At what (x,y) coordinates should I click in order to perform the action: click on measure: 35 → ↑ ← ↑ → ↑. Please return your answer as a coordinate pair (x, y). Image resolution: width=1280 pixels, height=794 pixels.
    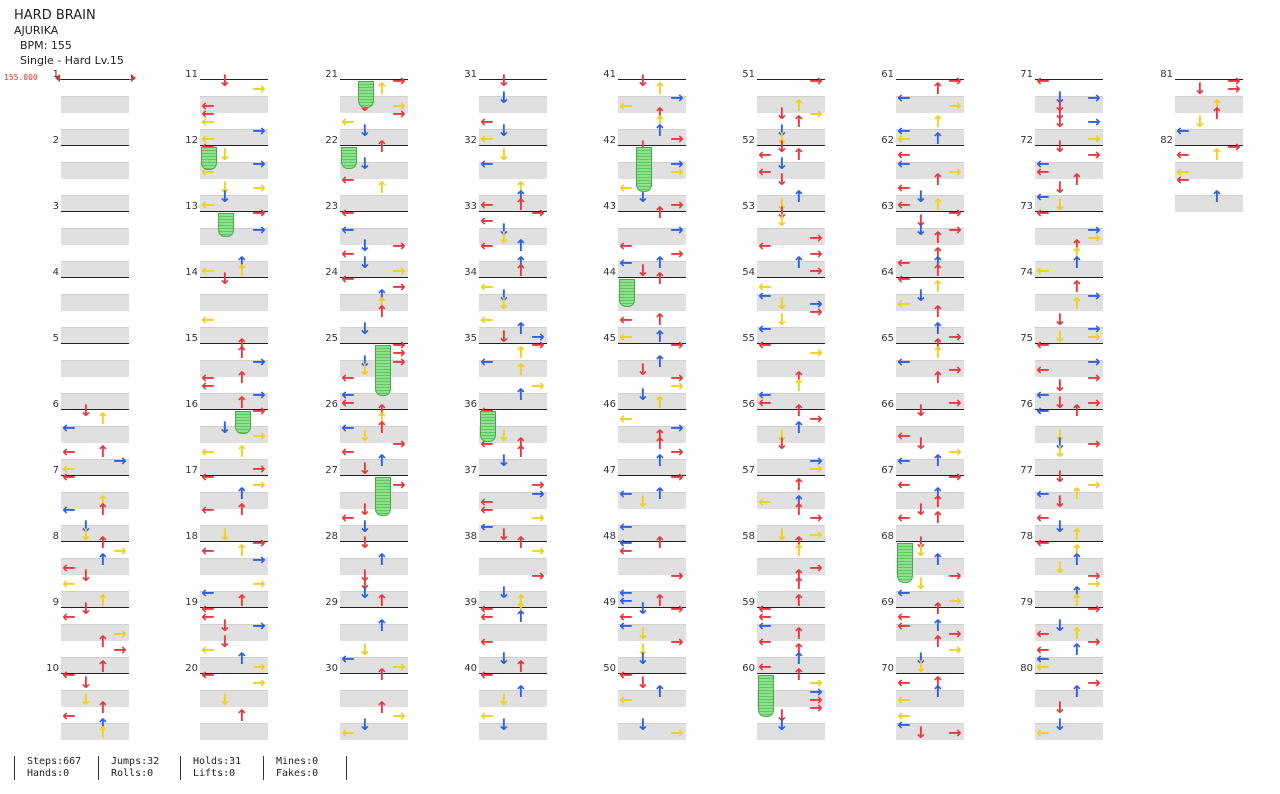
    Looking at the image, I should click on (505, 371).